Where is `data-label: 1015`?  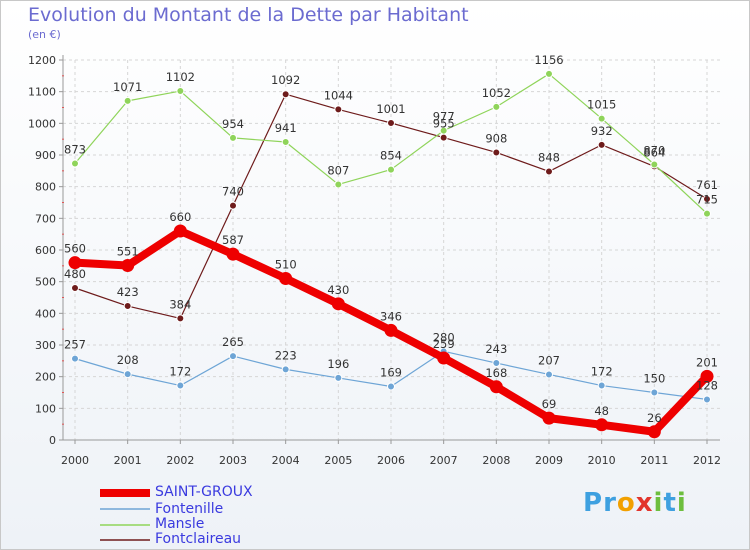 data-label: 1015 is located at coordinates (601, 105).